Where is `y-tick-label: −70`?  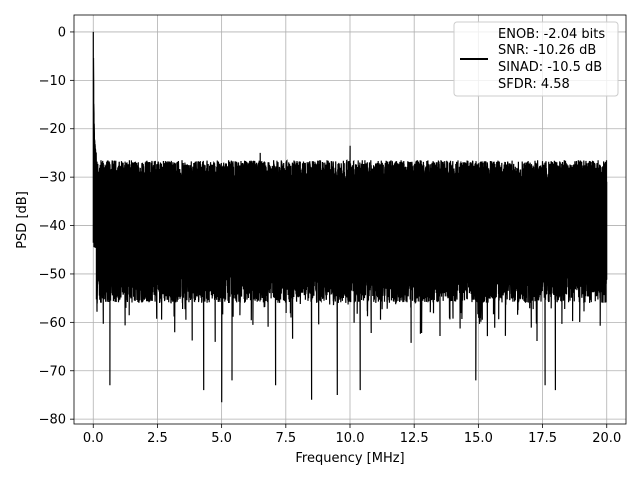 y-tick-label: −70 is located at coordinates (52, 371).